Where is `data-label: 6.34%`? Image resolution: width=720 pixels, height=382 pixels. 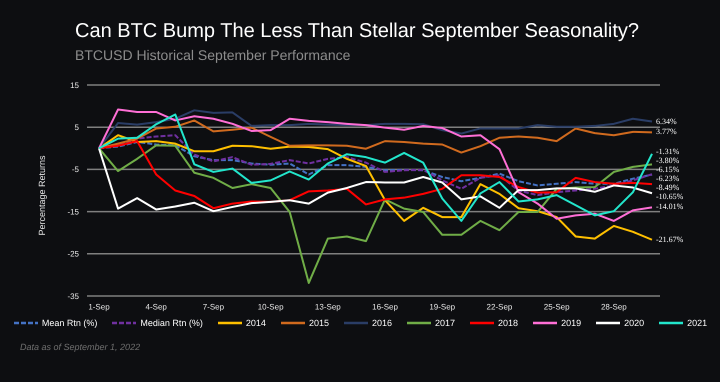
data-label: 6.34% is located at coordinates (666, 121).